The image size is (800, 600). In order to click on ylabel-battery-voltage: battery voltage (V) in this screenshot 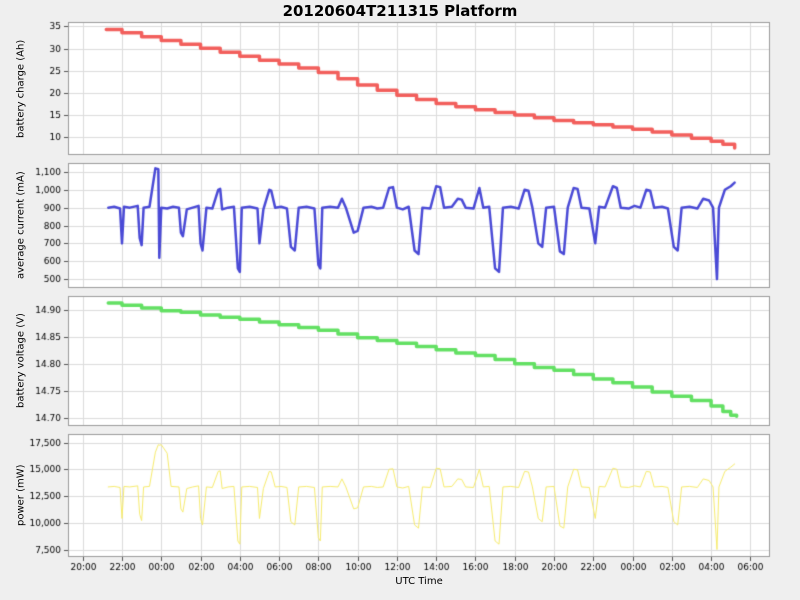, I will do `click(21, 361)`.